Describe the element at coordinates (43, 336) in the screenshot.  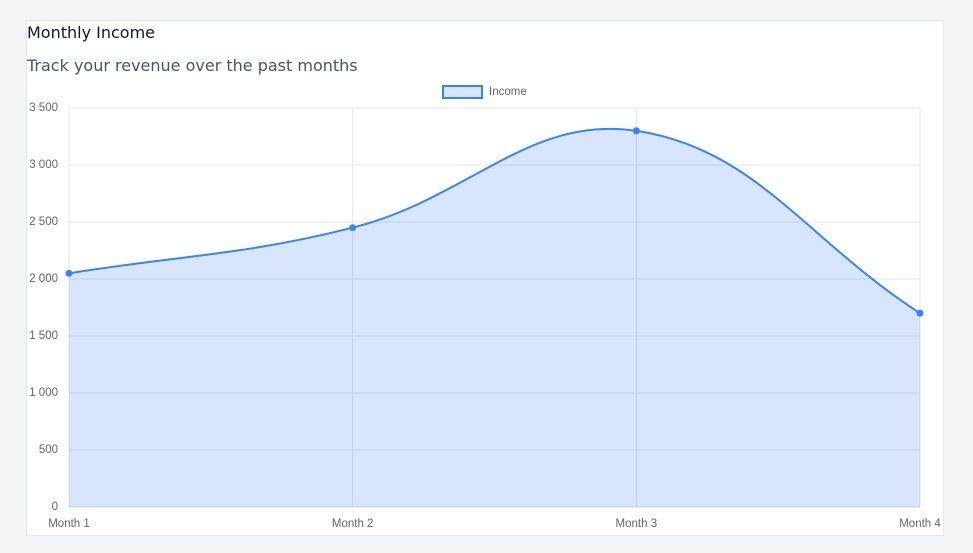
I see `y-tick-label: 1 500` at that location.